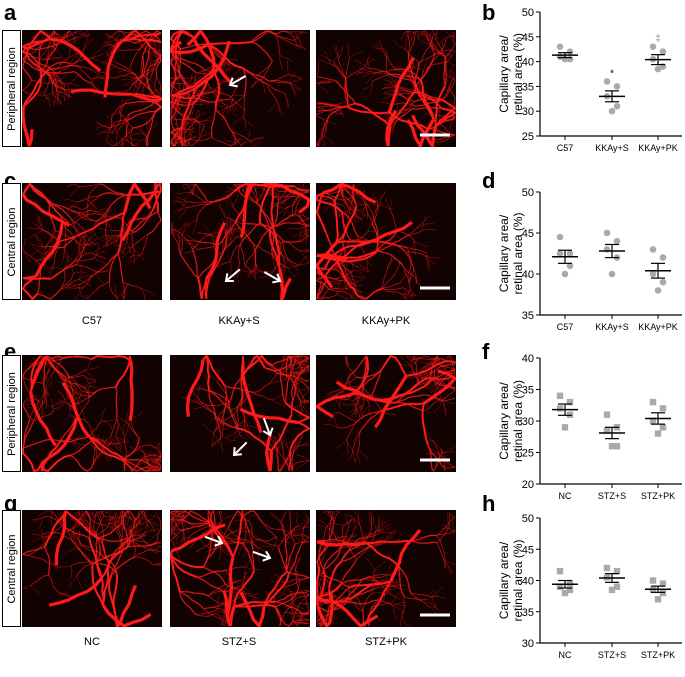 This screenshot has width=685, height=677. Describe the element at coordinates (504, 253) in the screenshot. I see `y-axis-label-line1: Capillary area/` at that location.